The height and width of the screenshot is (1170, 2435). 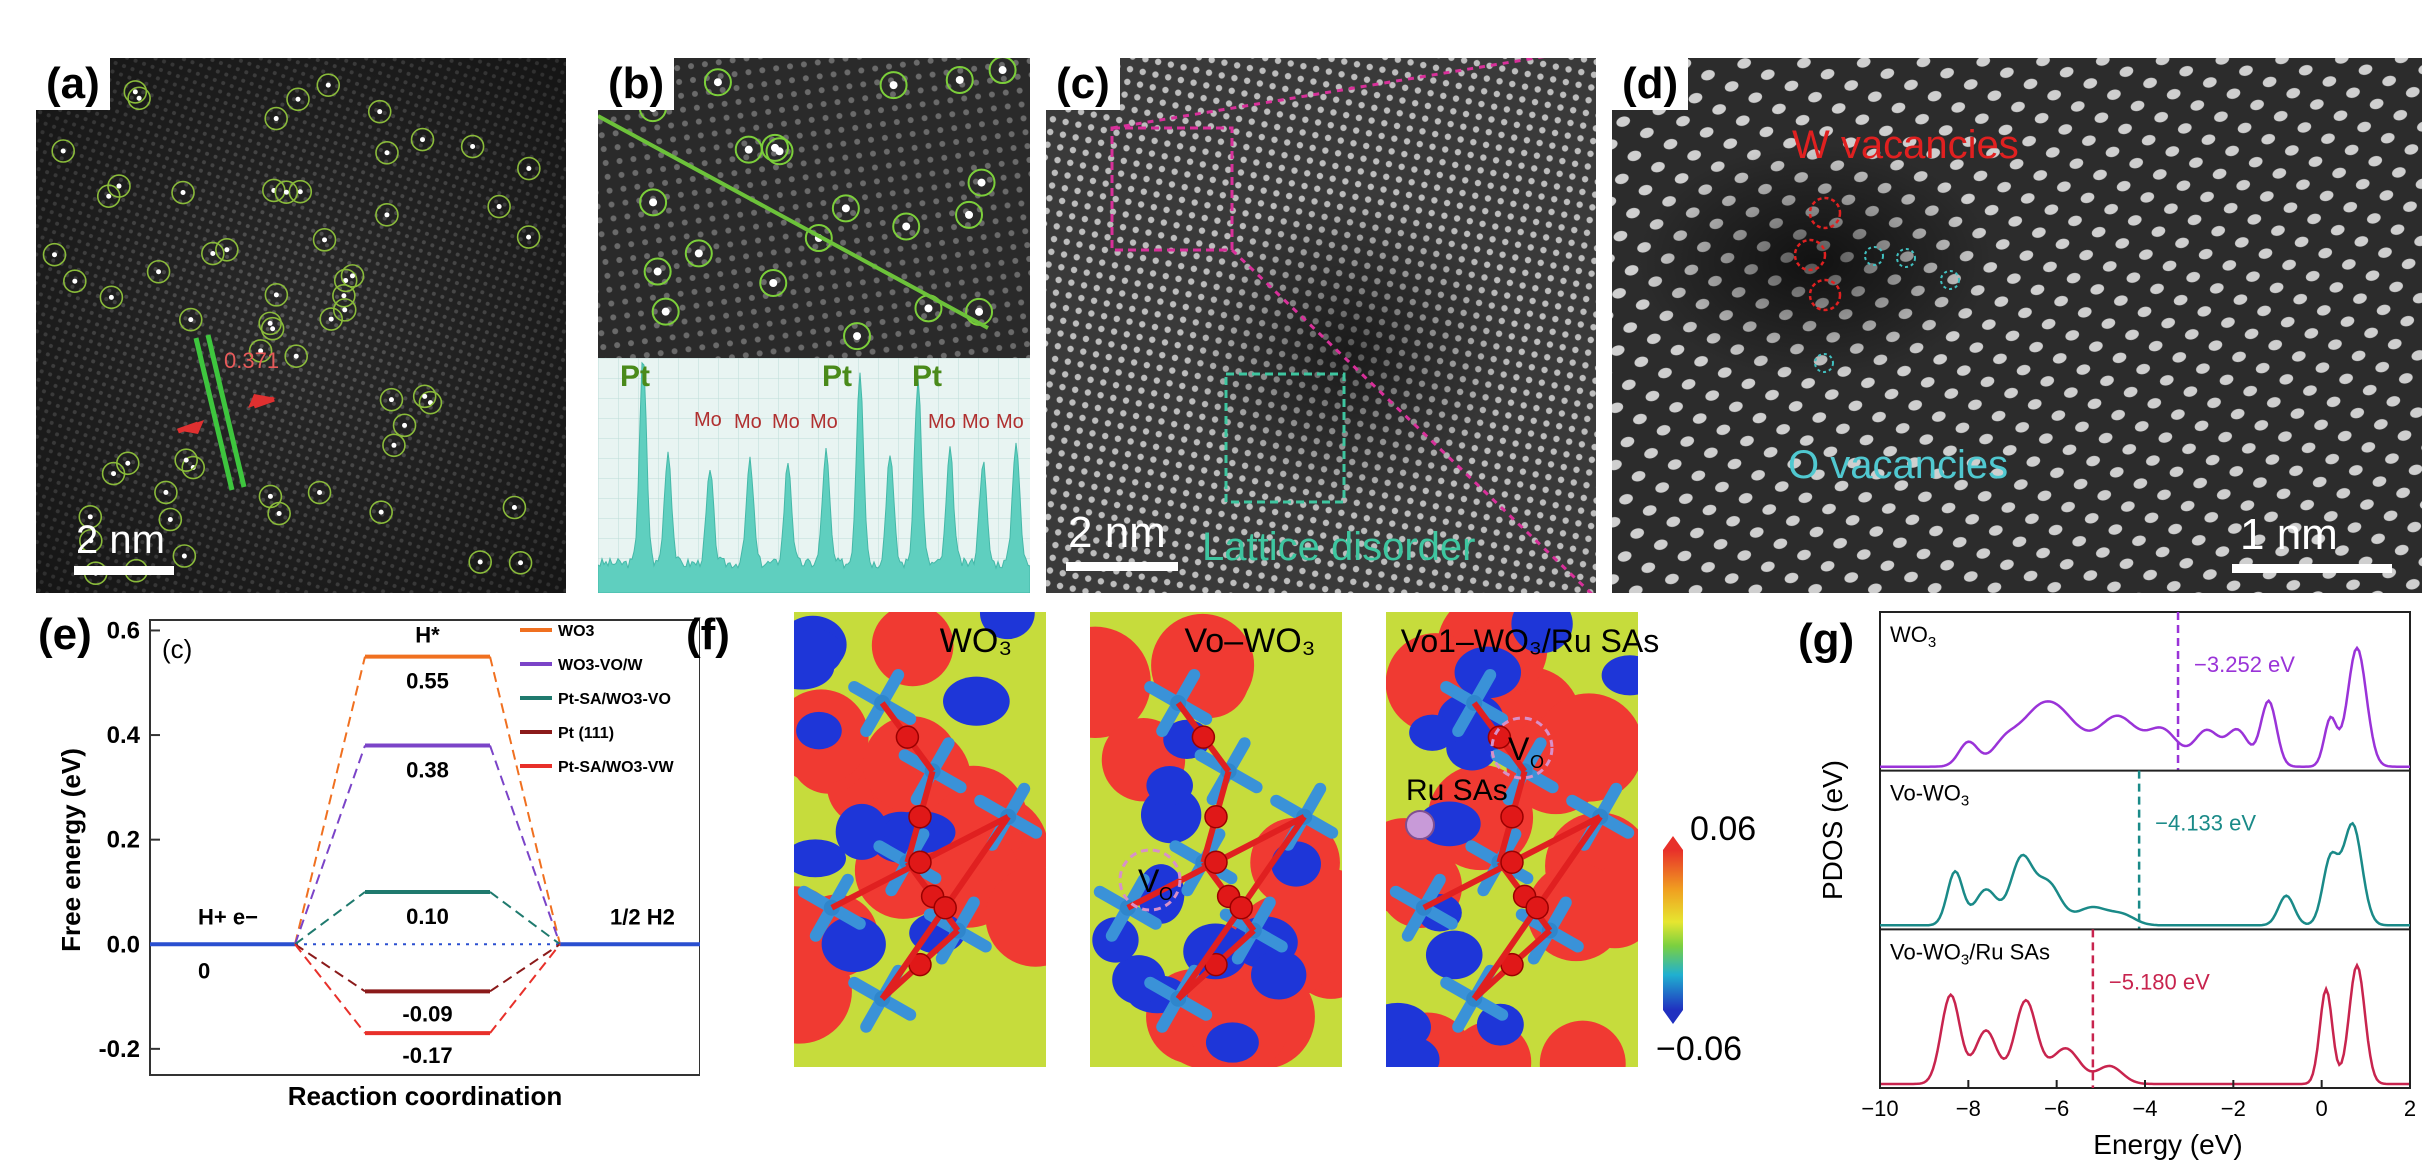 I want to click on subplot-label-sub: 3, so click(x=1965, y=801).